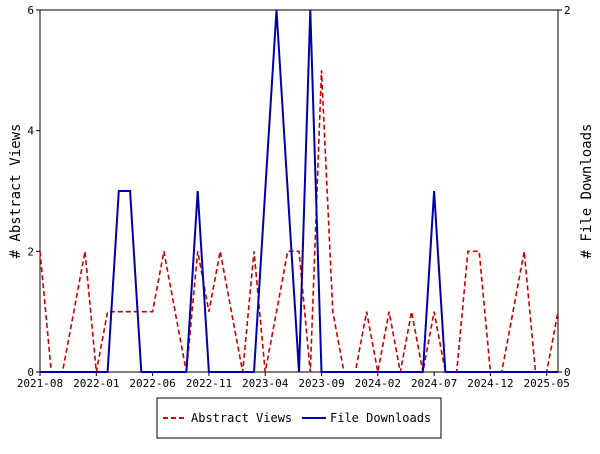  I want to click on legend-label: File Downloads, so click(380, 418).